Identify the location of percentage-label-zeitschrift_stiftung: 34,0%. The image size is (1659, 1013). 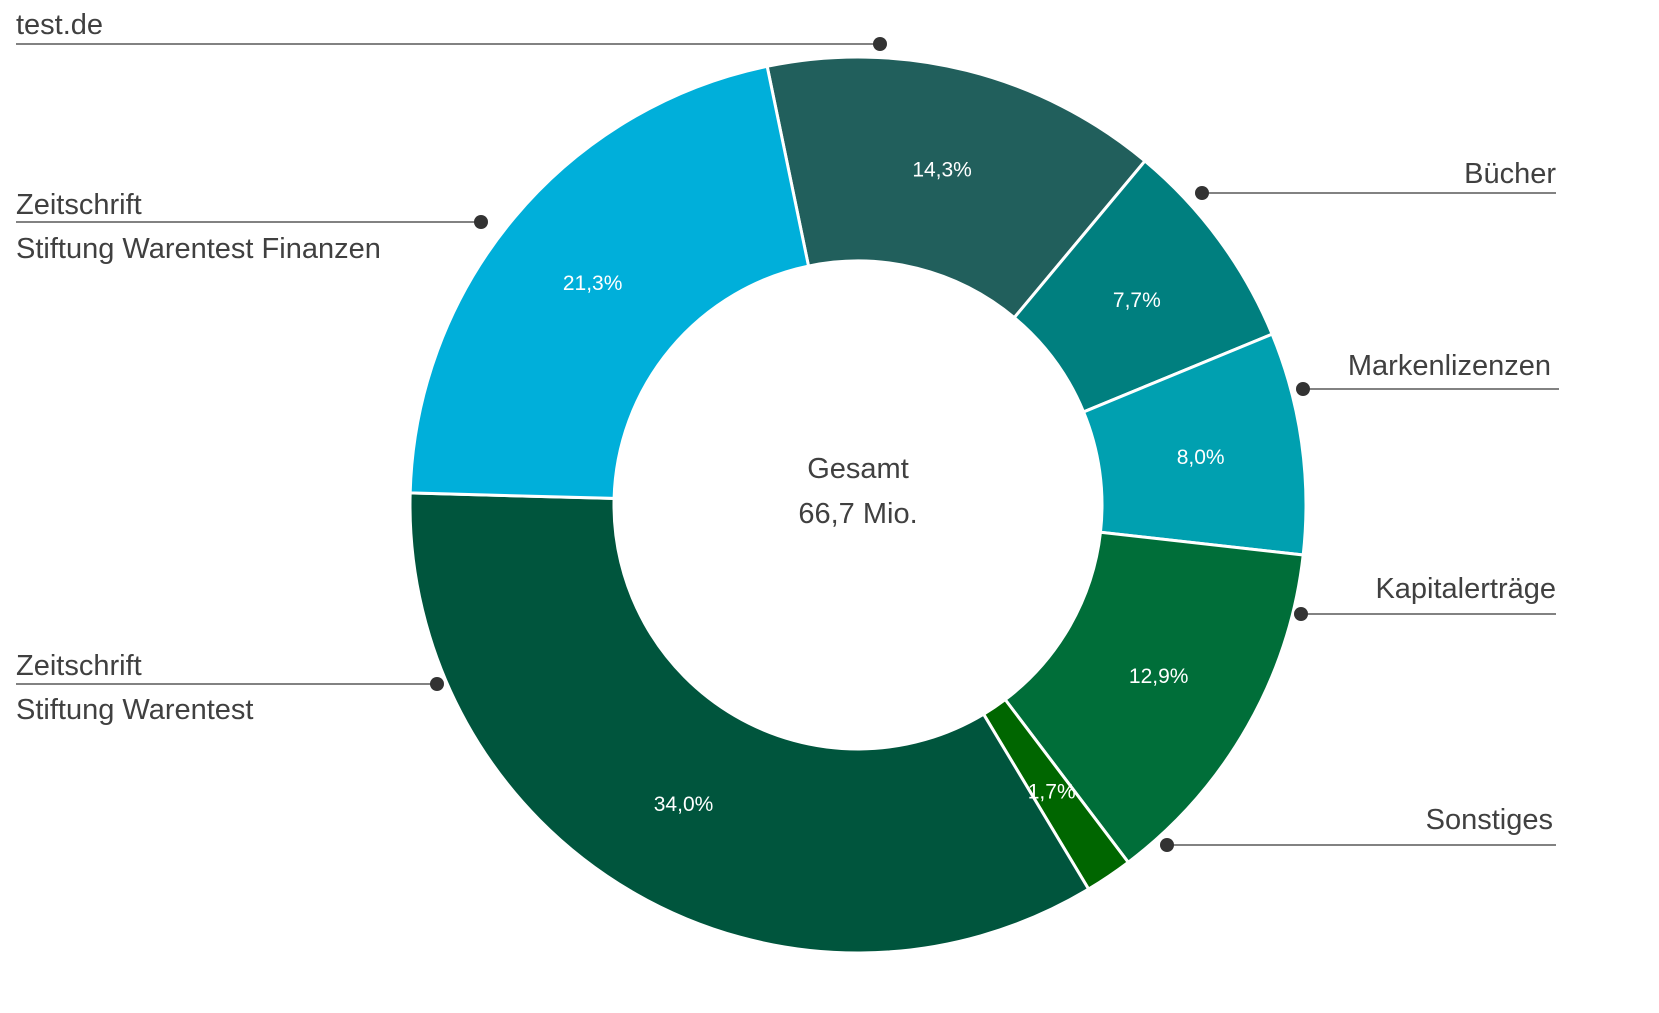
(684, 804).